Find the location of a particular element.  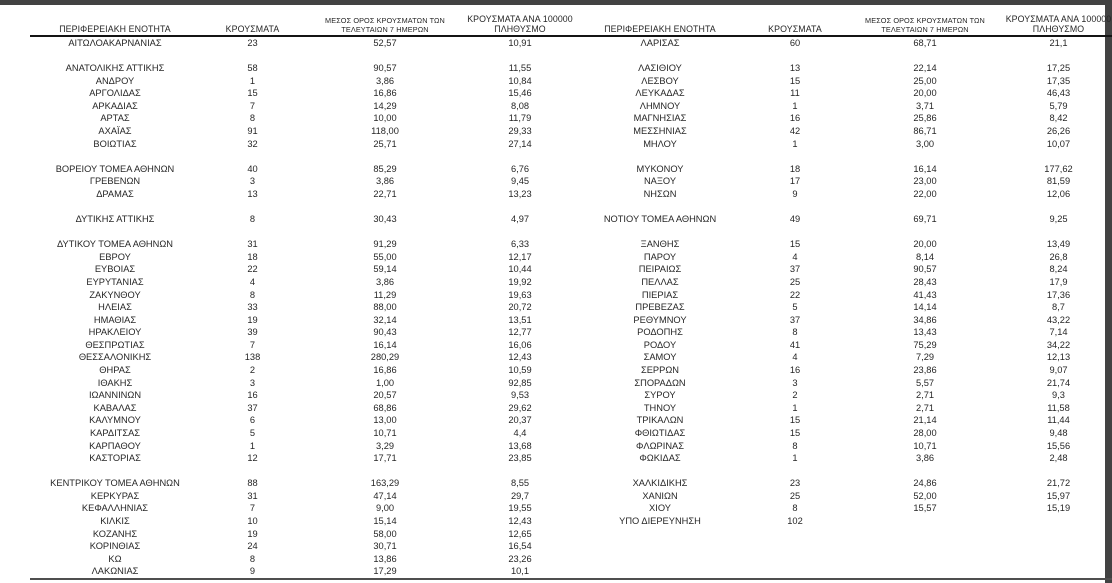

per100k-cell: 12,77 is located at coordinates (520, 332).